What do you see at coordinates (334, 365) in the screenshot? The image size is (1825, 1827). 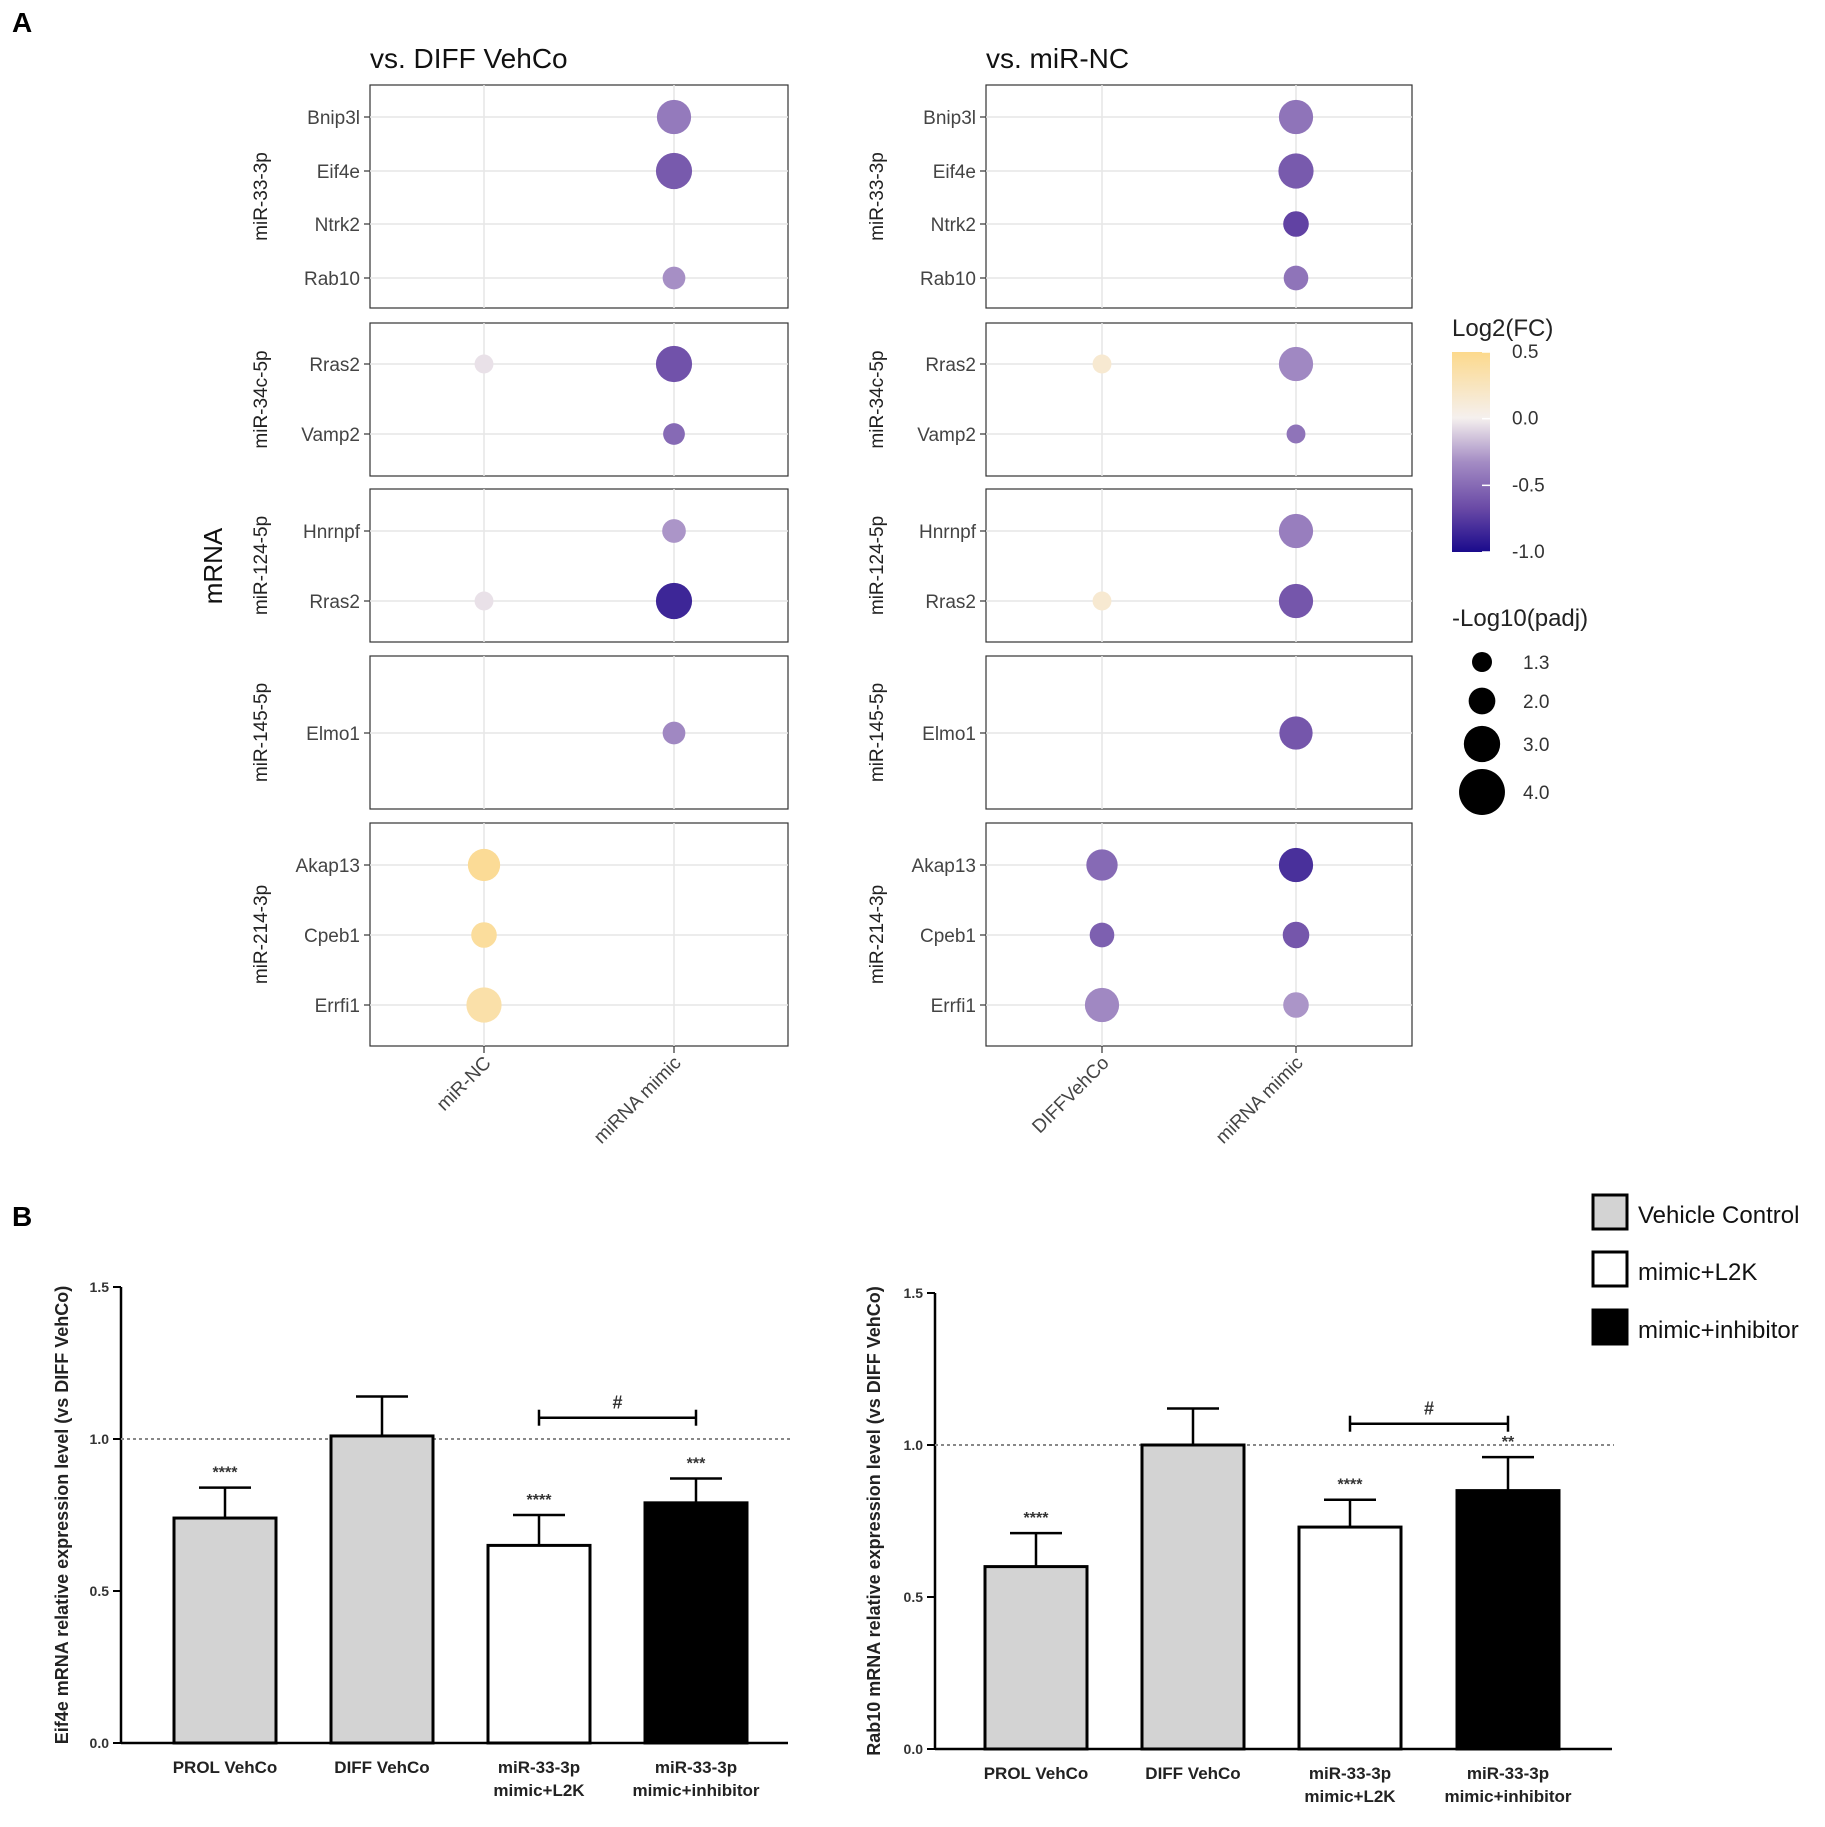 I see `gene-label: Rras2` at bounding box center [334, 365].